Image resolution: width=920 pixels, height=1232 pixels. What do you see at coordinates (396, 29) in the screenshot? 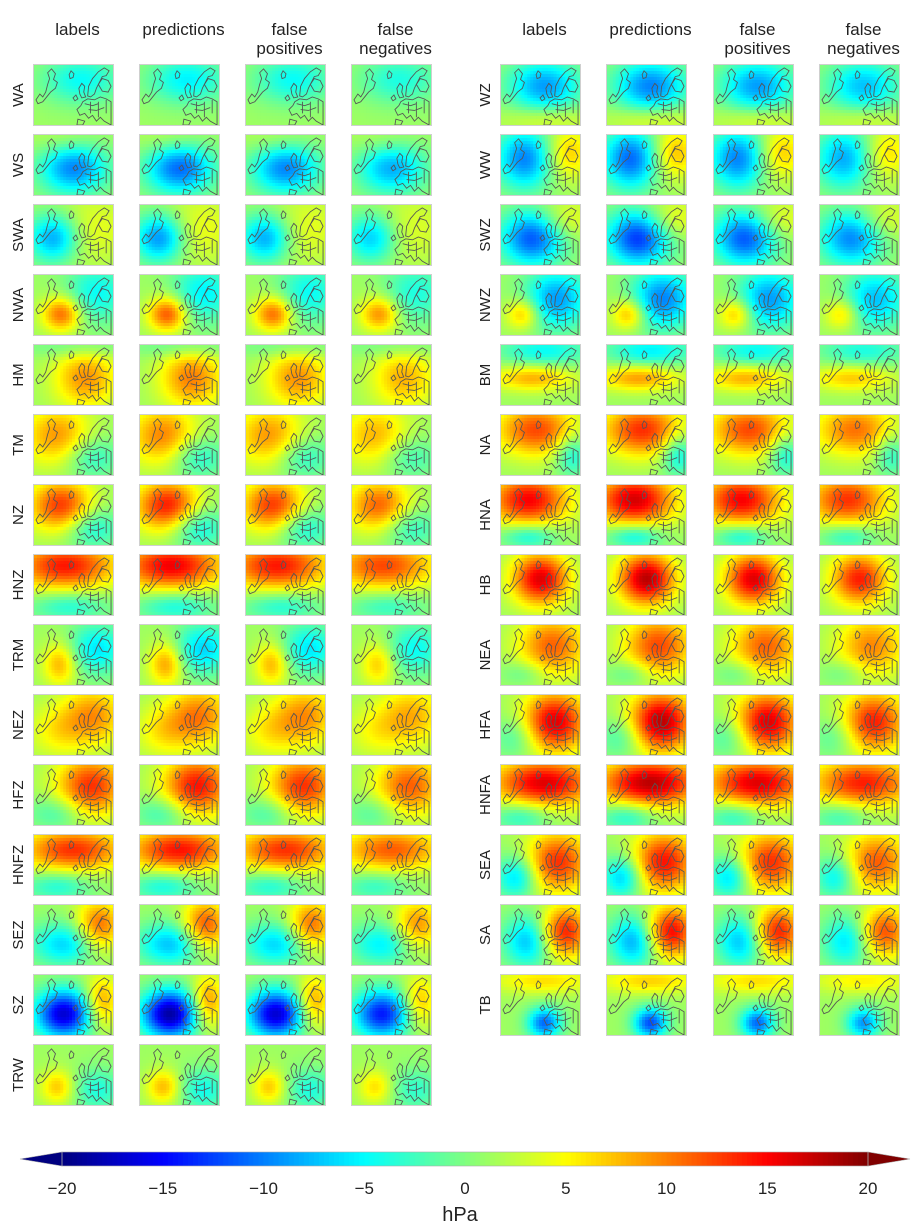
I see `column-header-line: false` at bounding box center [396, 29].